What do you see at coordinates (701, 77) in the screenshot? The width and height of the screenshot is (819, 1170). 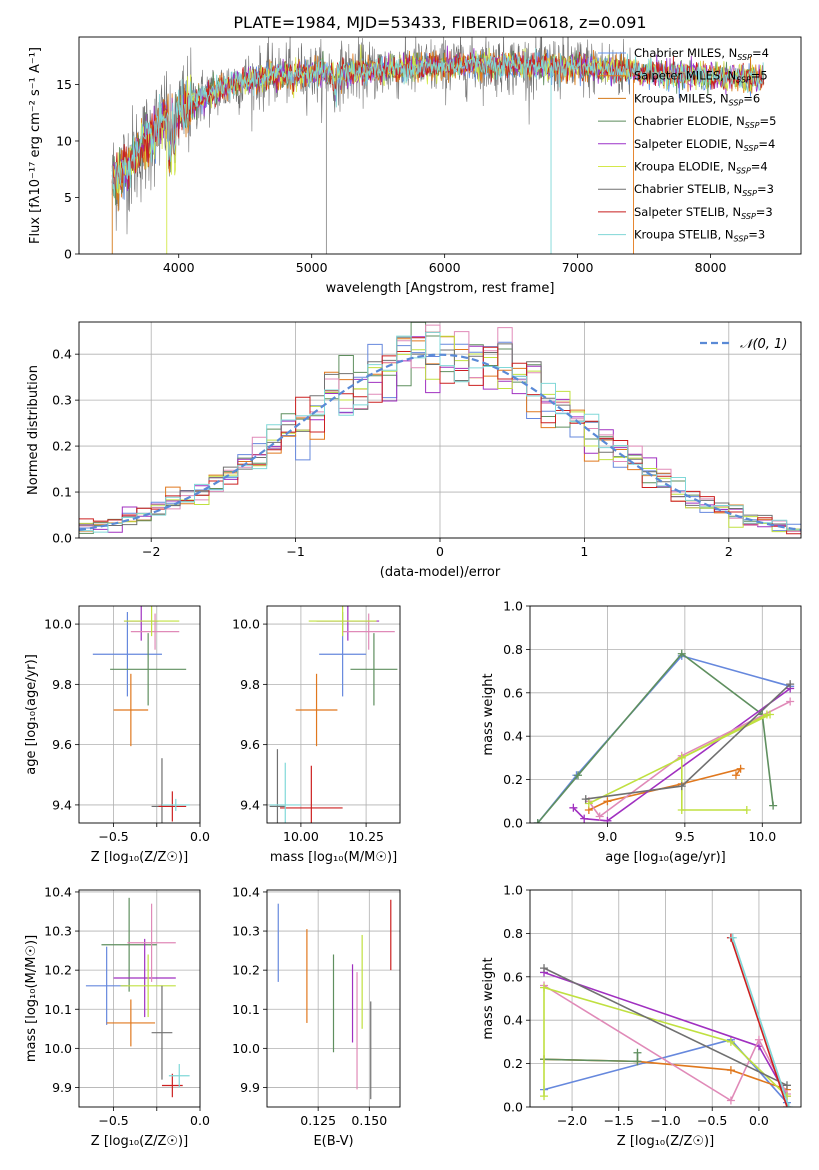 I see `legend-label: Salpeter MILES, NSSP=5` at bounding box center [701, 77].